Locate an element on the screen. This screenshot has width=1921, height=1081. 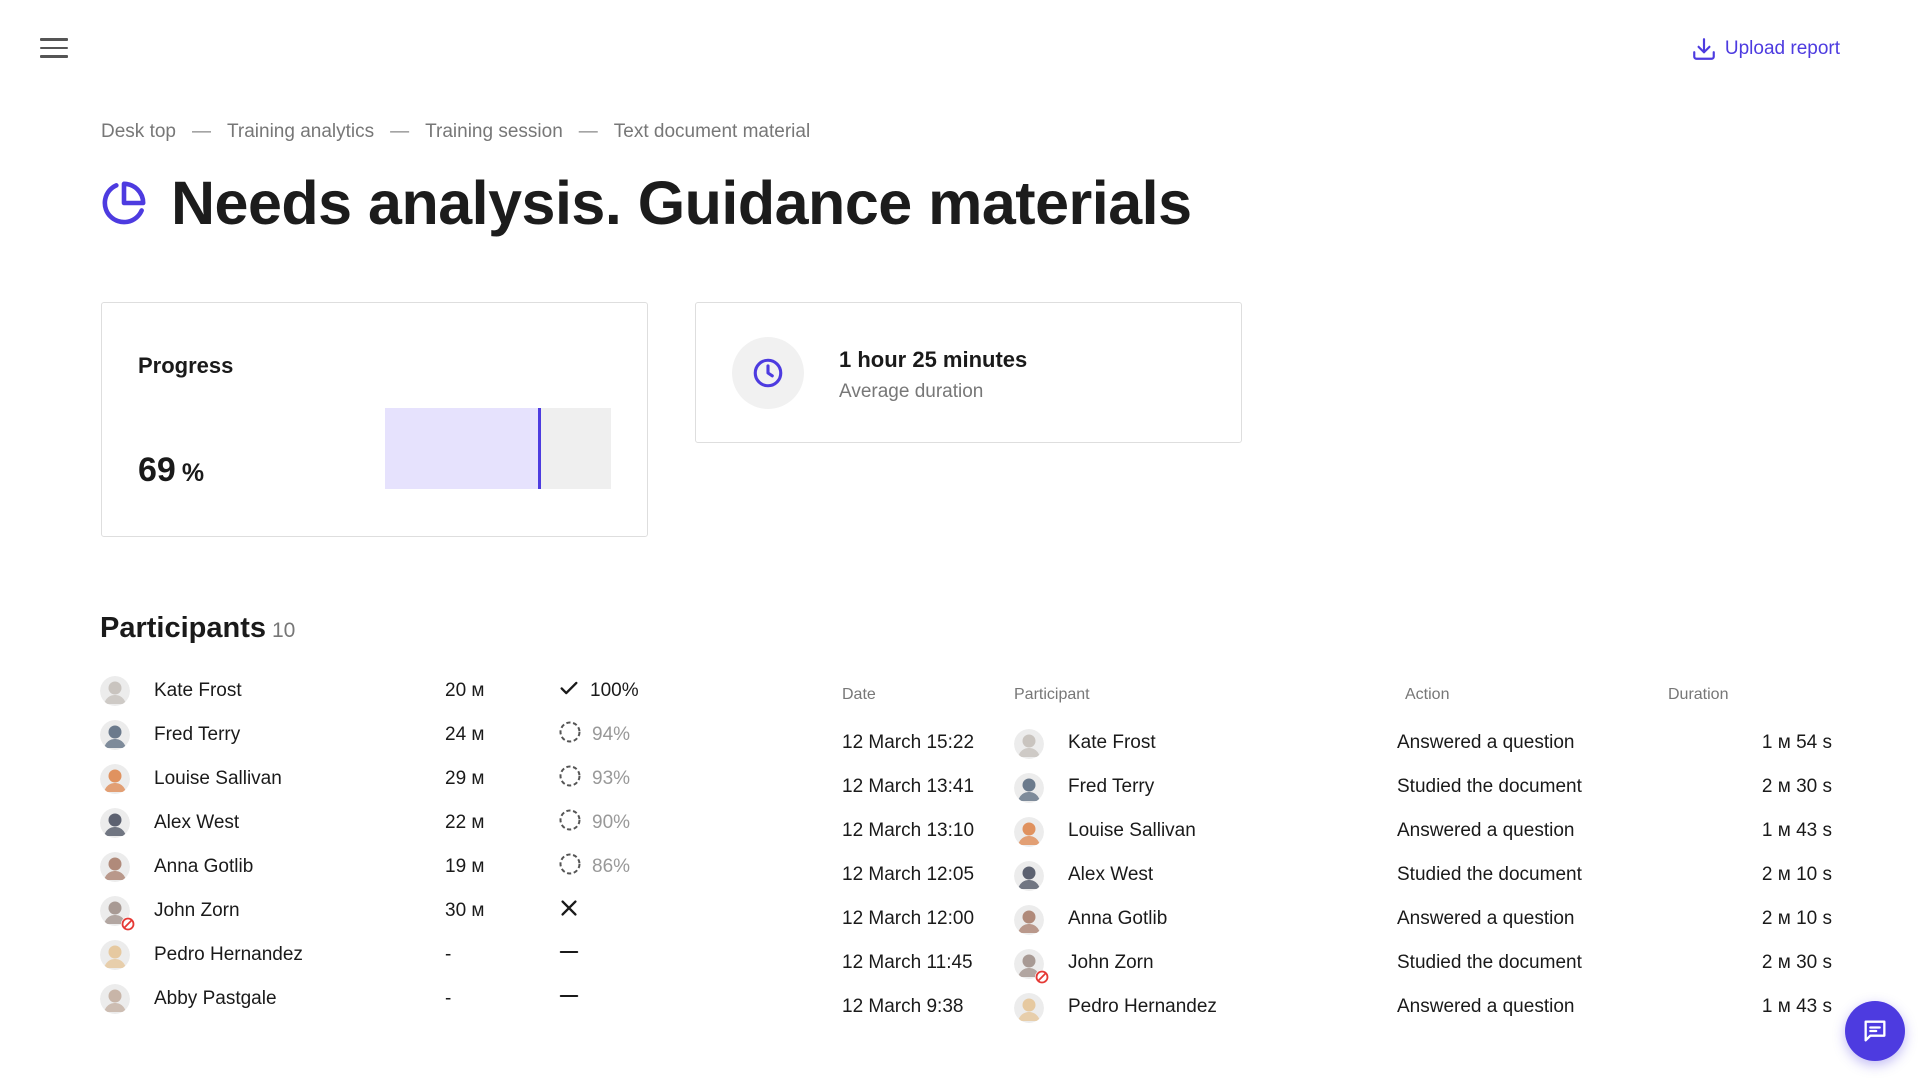
participant-name: Pedro Hernandez is located at coordinates (228, 954).